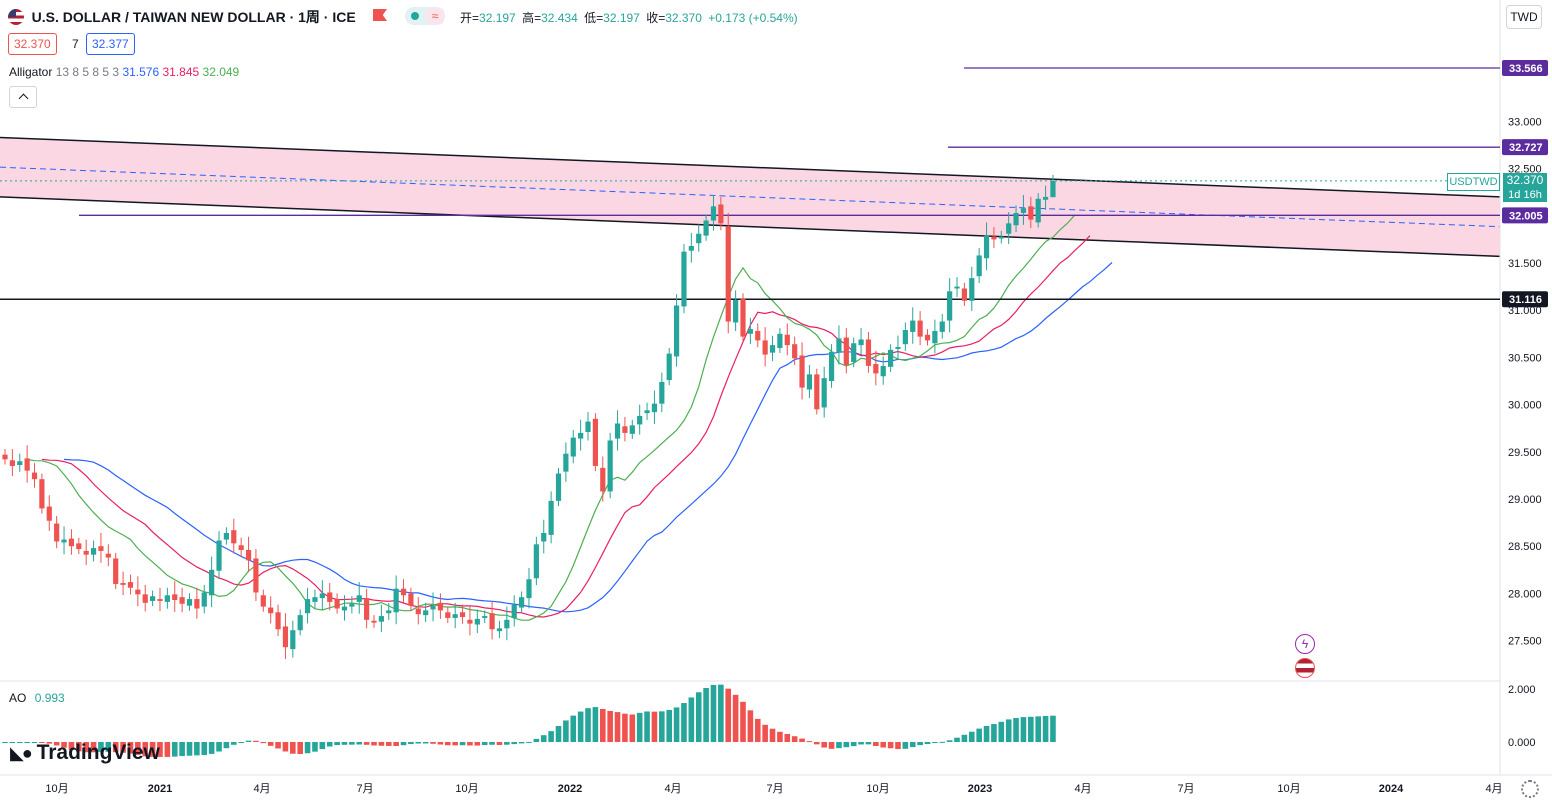 The width and height of the screenshot is (1552, 803). I want to click on currency-button: TWD, so click(1524, 17).